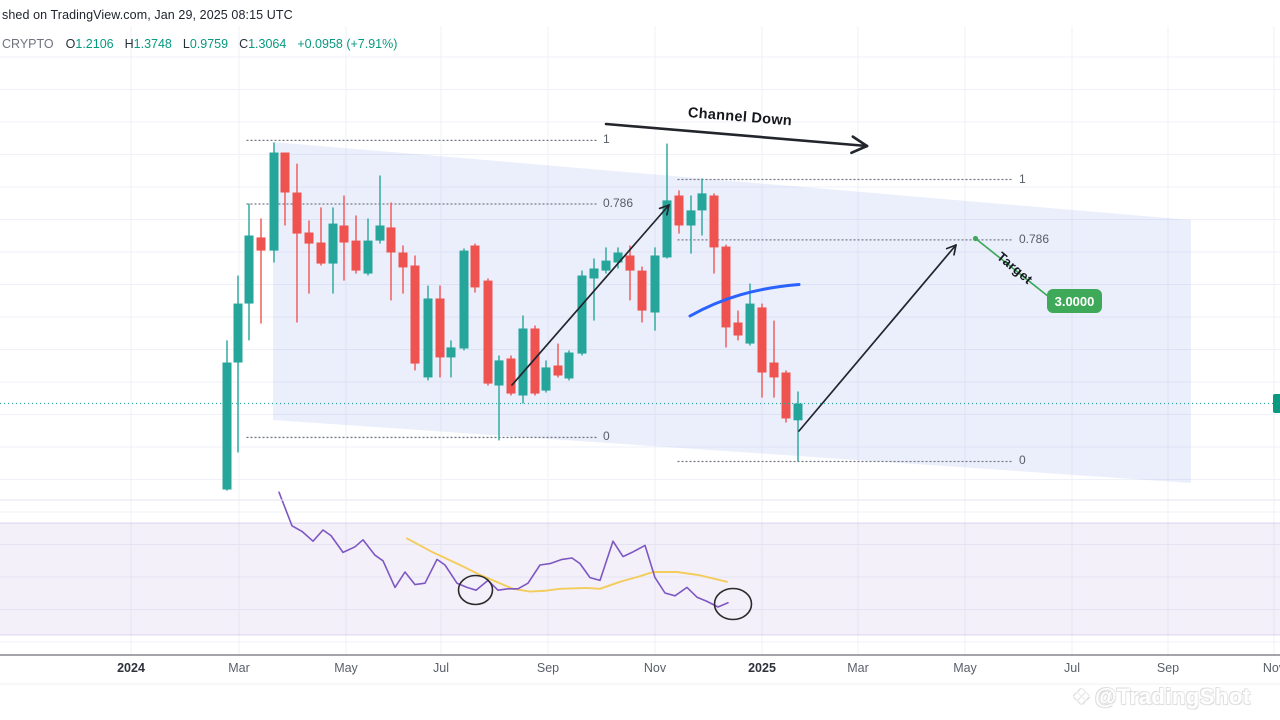 This screenshot has height=720, width=1280. Describe the element at coordinates (94, 44) in the screenshot. I see `ohlc-value: 1.2106` at that location.